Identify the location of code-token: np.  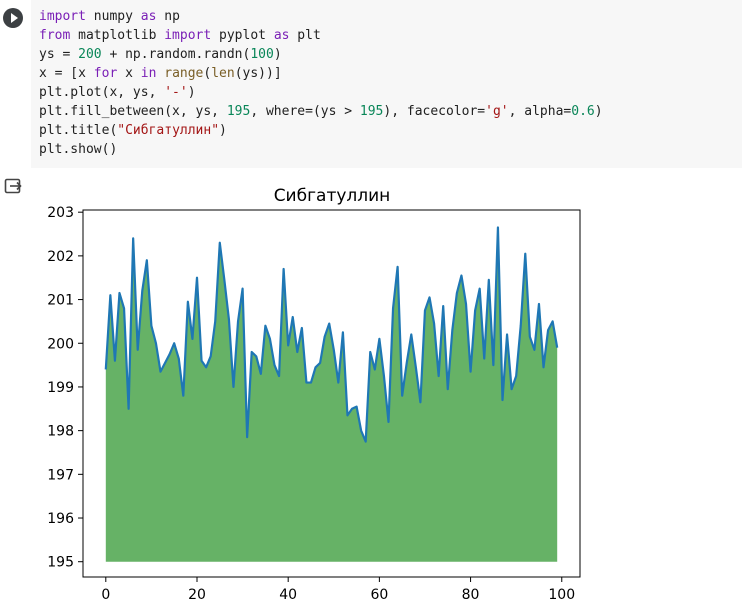
(168, 16).